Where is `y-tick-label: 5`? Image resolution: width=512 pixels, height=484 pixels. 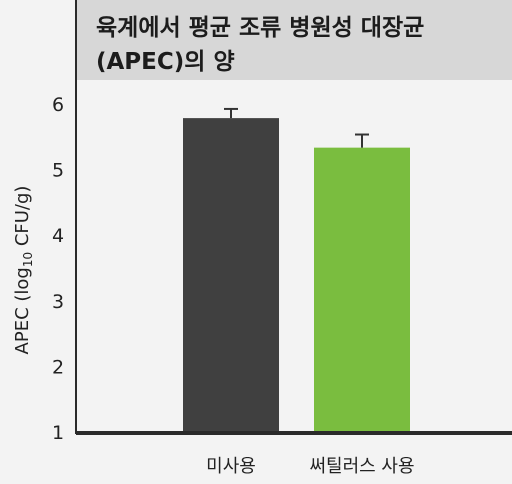
y-tick-label: 5 is located at coordinates (58, 171).